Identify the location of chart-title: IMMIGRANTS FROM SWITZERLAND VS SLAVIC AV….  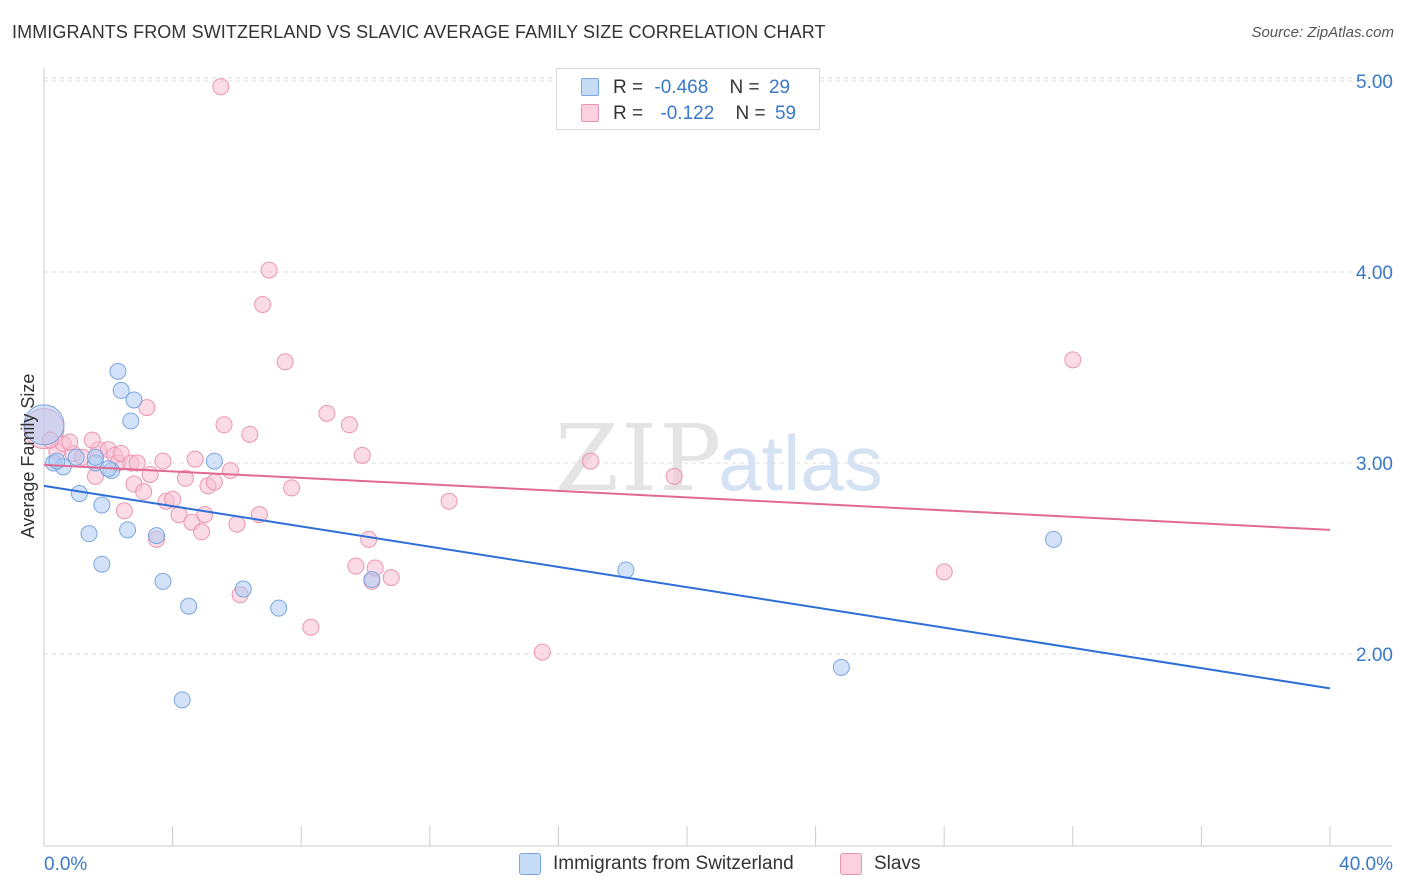
(419, 32).